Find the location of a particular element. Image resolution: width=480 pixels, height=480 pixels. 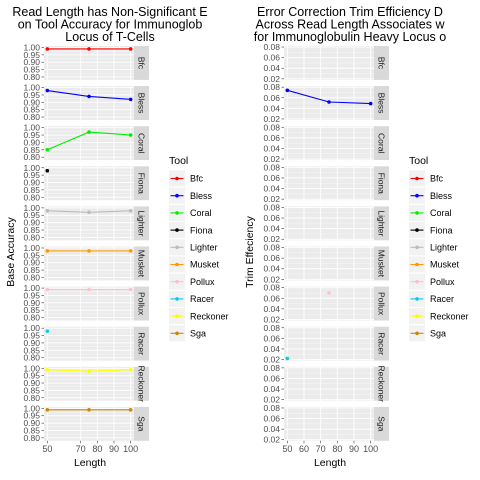

data-point-pollux is located at coordinates (47, 289).